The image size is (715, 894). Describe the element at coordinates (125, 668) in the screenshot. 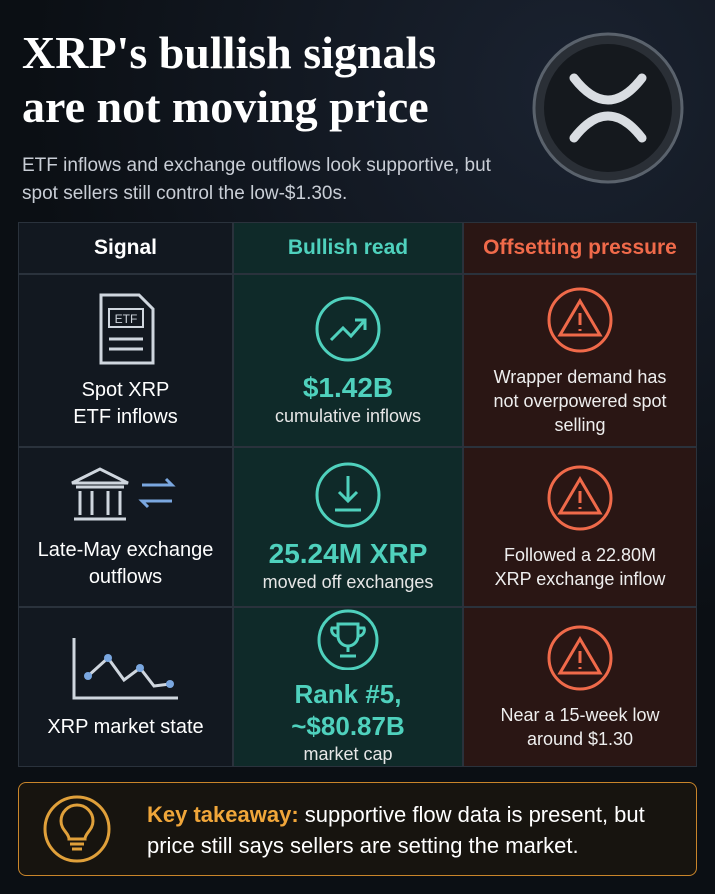

I see `chart-icon` at that location.